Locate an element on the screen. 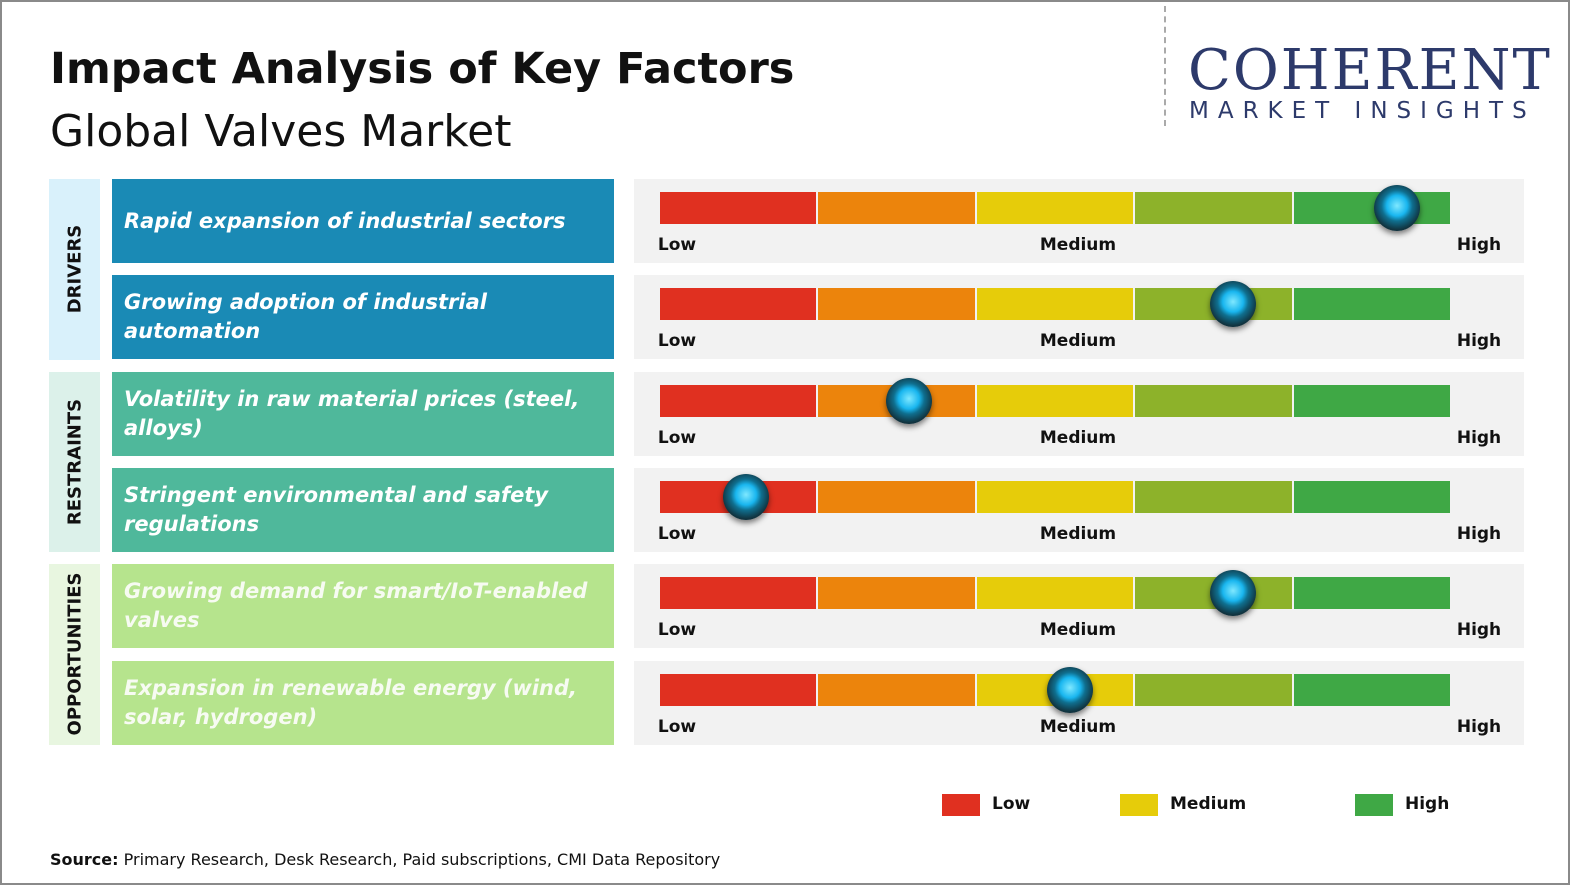 This screenshot has width=1570, height=885. group-band: DRIVERS is located at coordinates (74, 269).